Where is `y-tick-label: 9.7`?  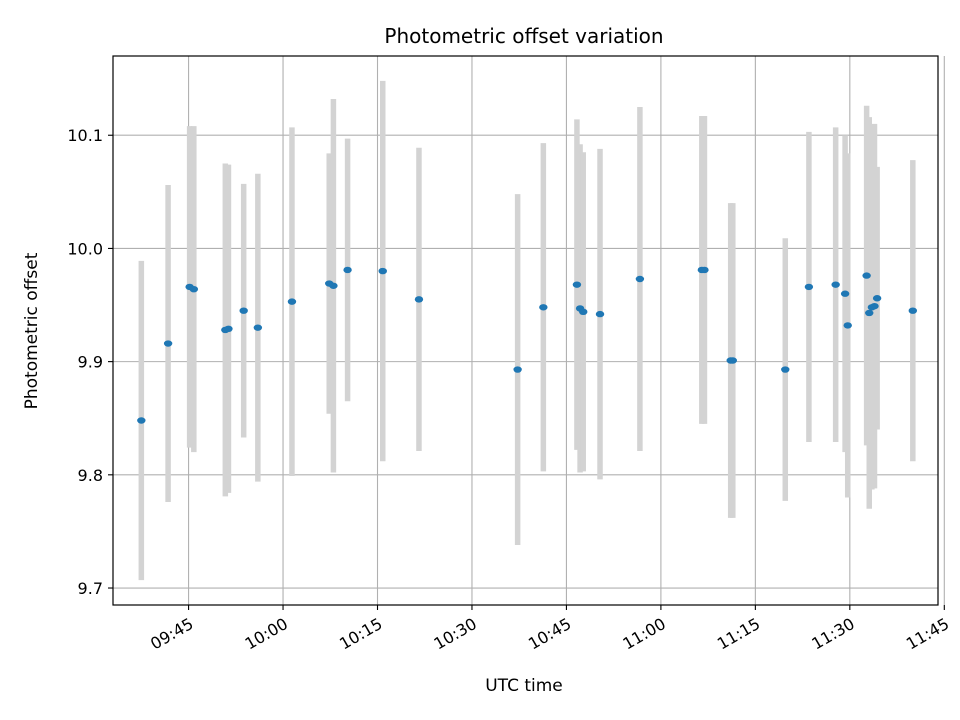
y-tick-label: 9.7 is located at coordinates (90, 588).